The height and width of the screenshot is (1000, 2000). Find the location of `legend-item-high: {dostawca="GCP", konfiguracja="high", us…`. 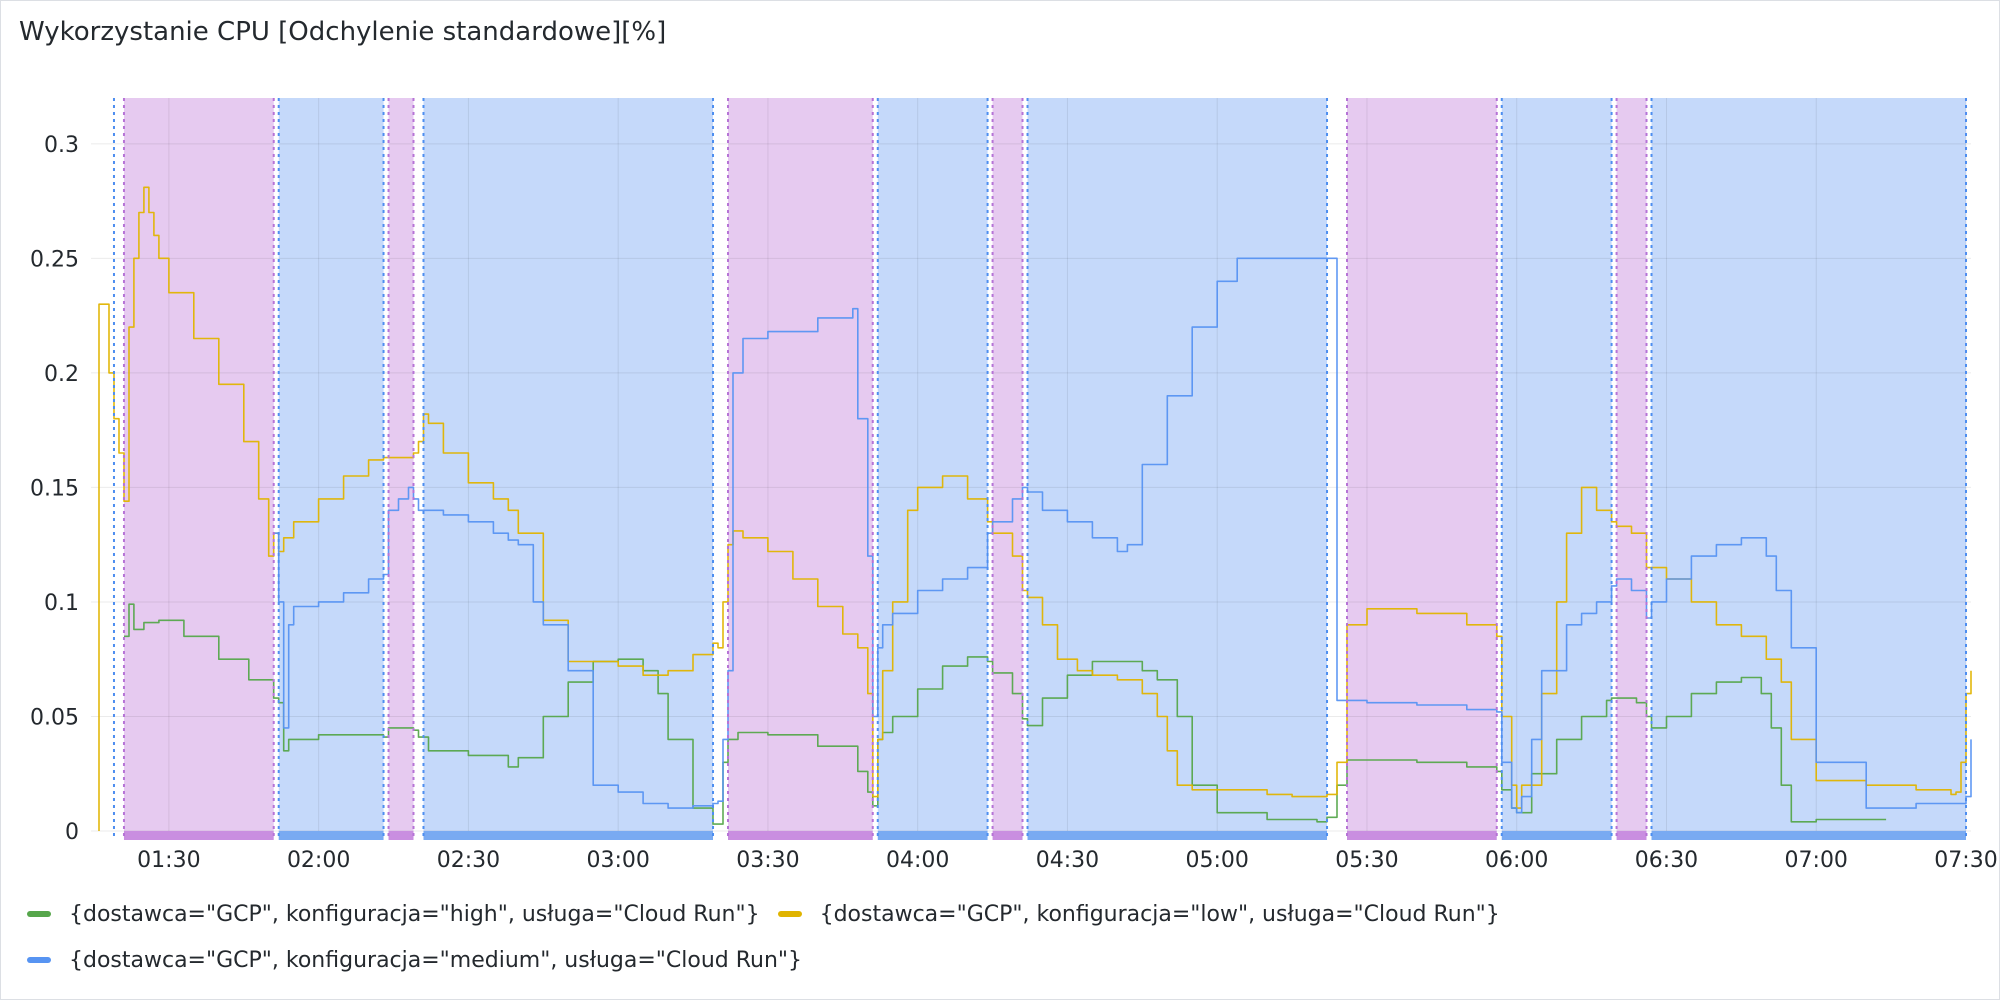

legend-item-high: {dostawca="GCP", konfiguracja="high", us… is located at coordinates (393, 914).